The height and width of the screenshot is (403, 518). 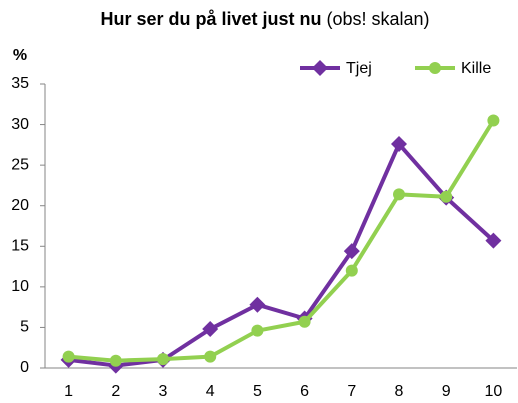 What do you see at coordinates (20, 124) in the screenshot?
I see `y-tick-label: 30` at bounding box center [20, 124].